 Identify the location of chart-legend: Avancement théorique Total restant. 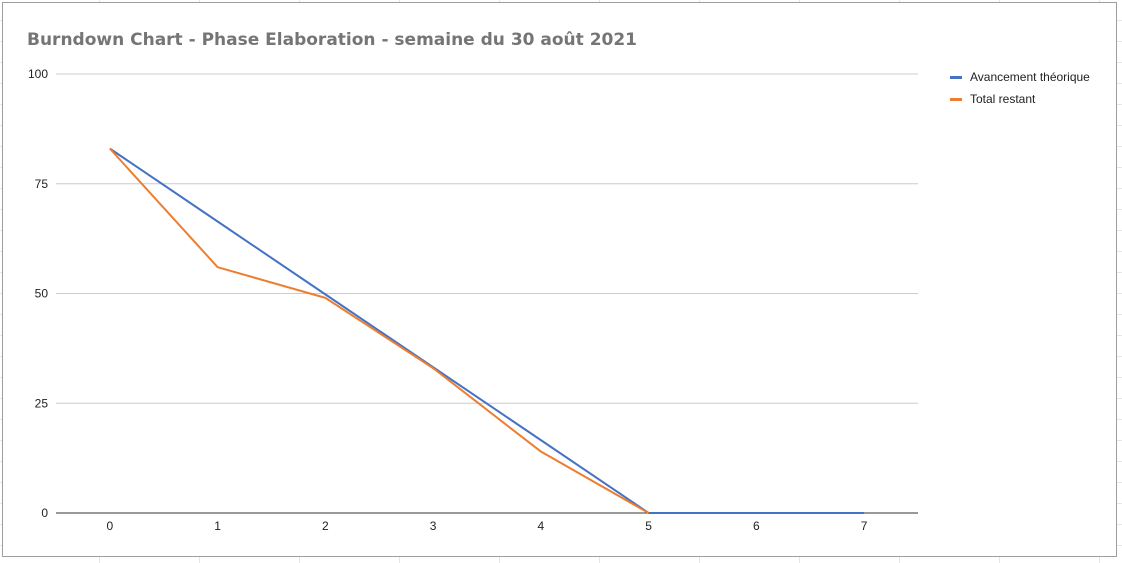
(1020, 88).